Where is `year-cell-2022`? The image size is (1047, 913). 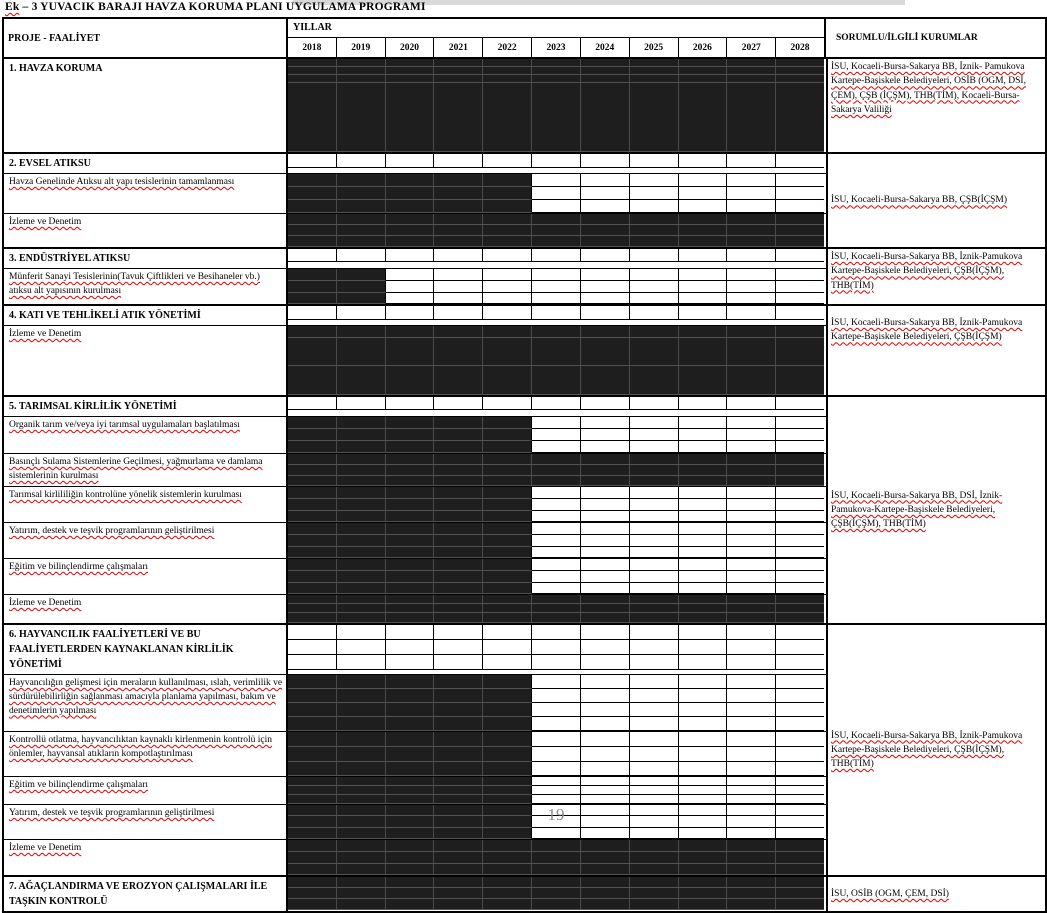
year-cell-2022 is located at coordinates (508, 403).